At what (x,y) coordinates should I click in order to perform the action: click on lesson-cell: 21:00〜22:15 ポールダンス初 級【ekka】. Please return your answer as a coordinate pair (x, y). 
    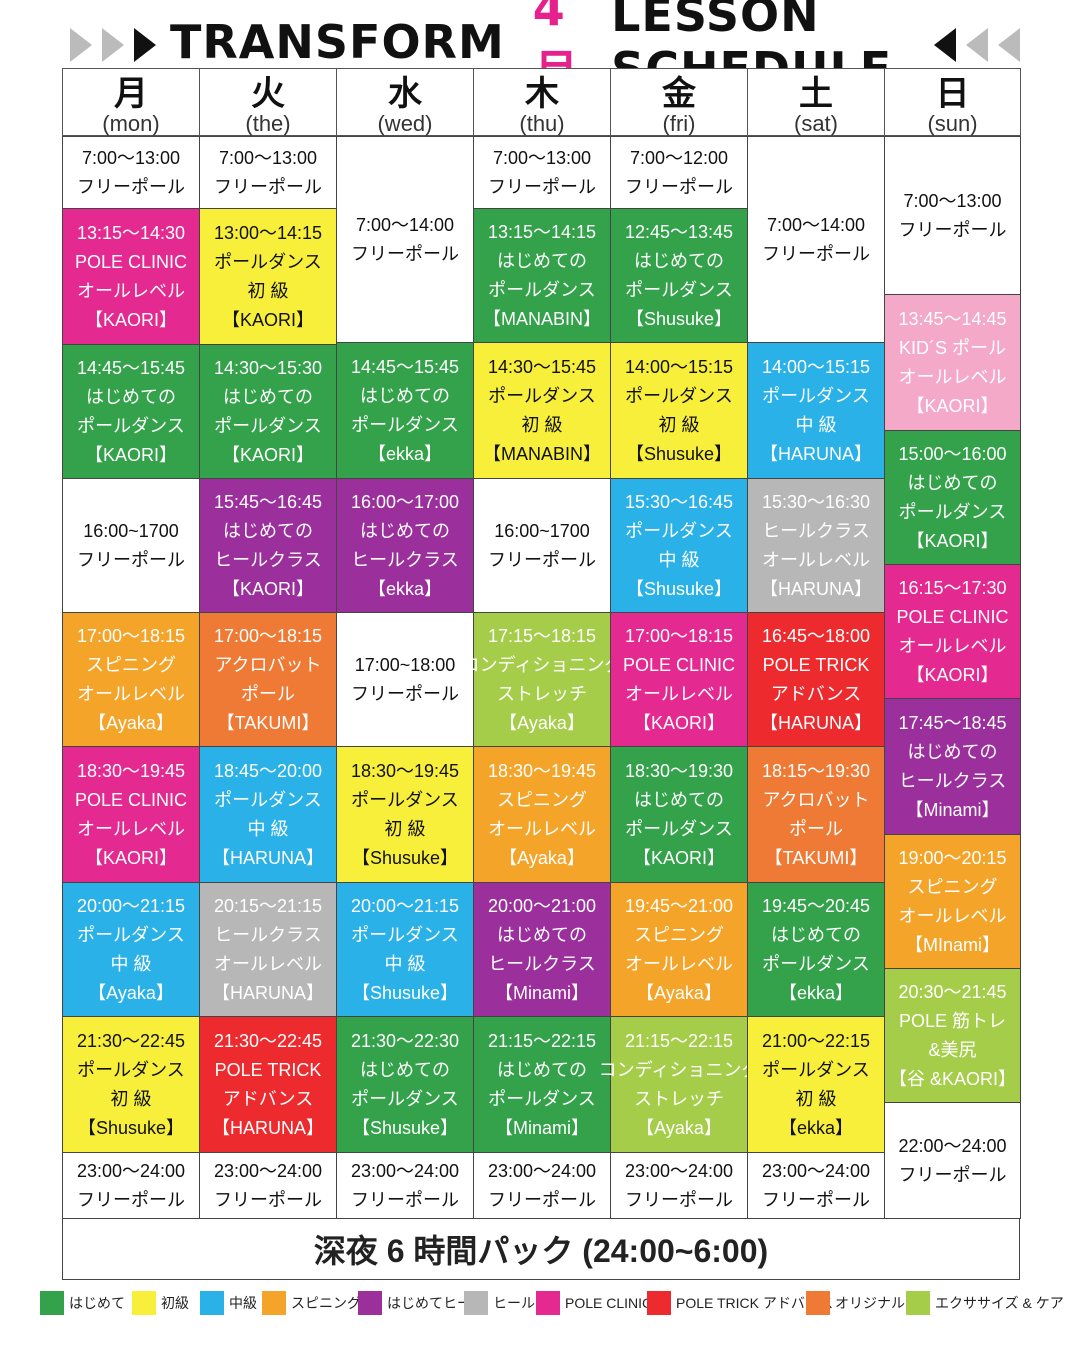
    Looking at the image, I should click on (816, 1084).